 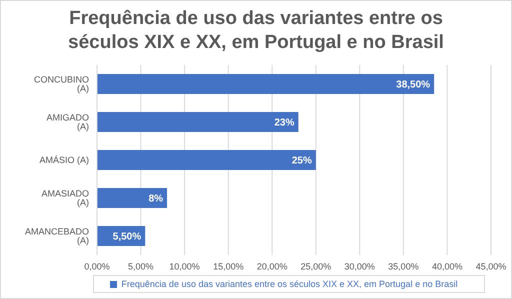 What do you see at coordinates (447, 266) in the screenshot?
I see `x-tick-label: 40,00%` at bounding box center [447, 266].